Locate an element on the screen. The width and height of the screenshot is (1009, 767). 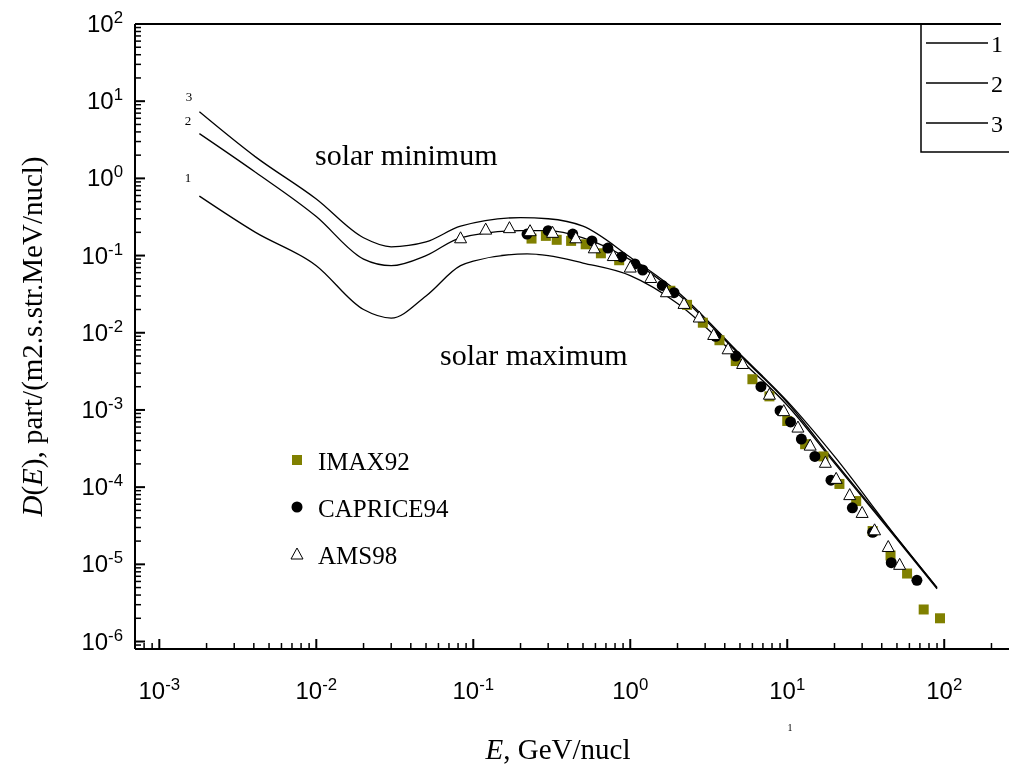
y-tick-label: 10$^{-5}$ is located at coordinates (102, 562).